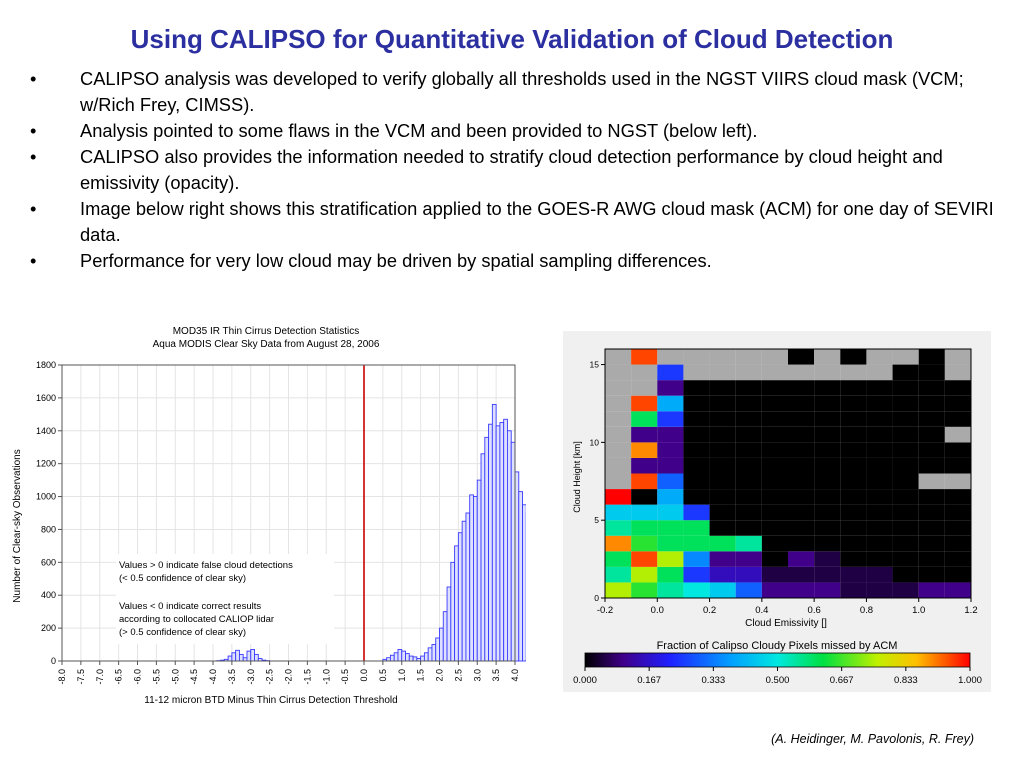 This screenshot has width=1024, height=768. What do you see at coordinates (48, 595) in the screenshot?
I see `y-tick-label: 400` at bounding box center [48, 595].